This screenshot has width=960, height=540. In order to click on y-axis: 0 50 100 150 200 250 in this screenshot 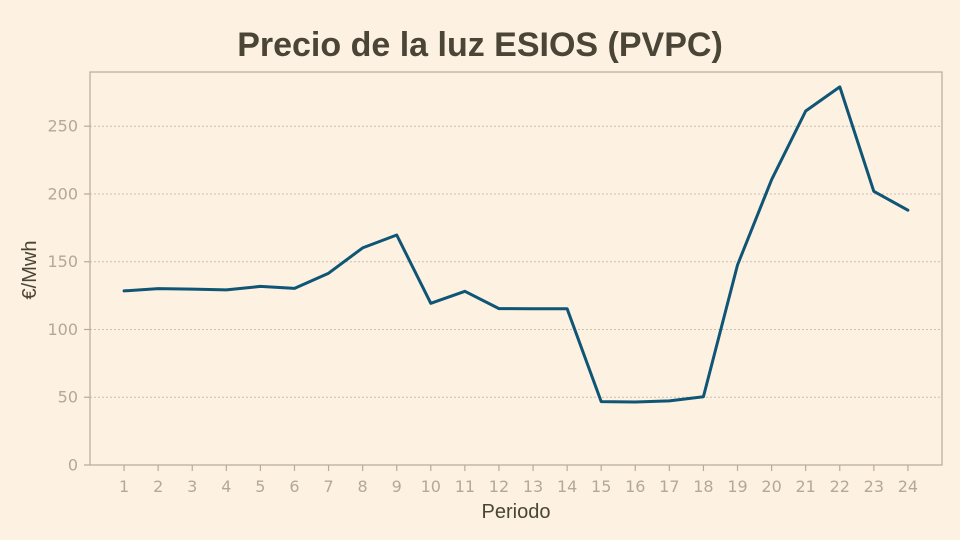, I will do `click(68, 296)`.